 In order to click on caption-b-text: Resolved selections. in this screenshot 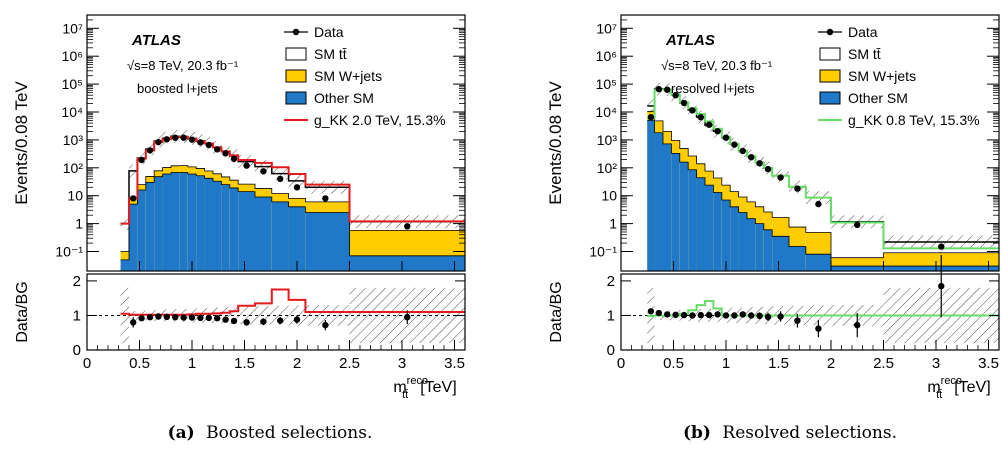, I will do `click(809, 433)`.